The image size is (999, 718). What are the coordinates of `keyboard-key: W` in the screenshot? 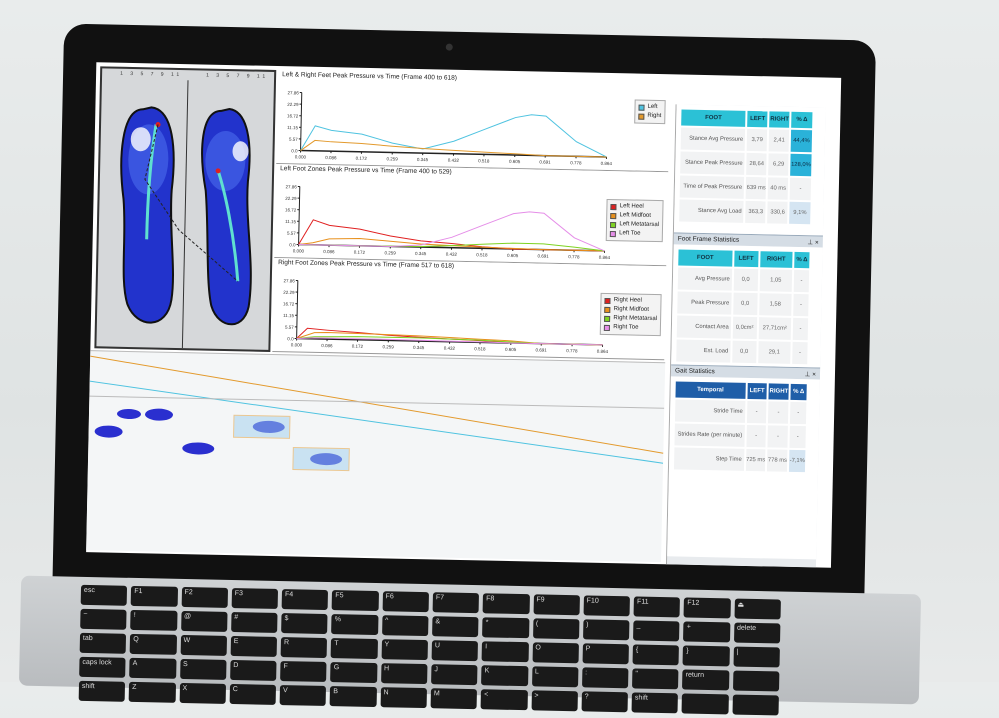 It's located at (203, 645).